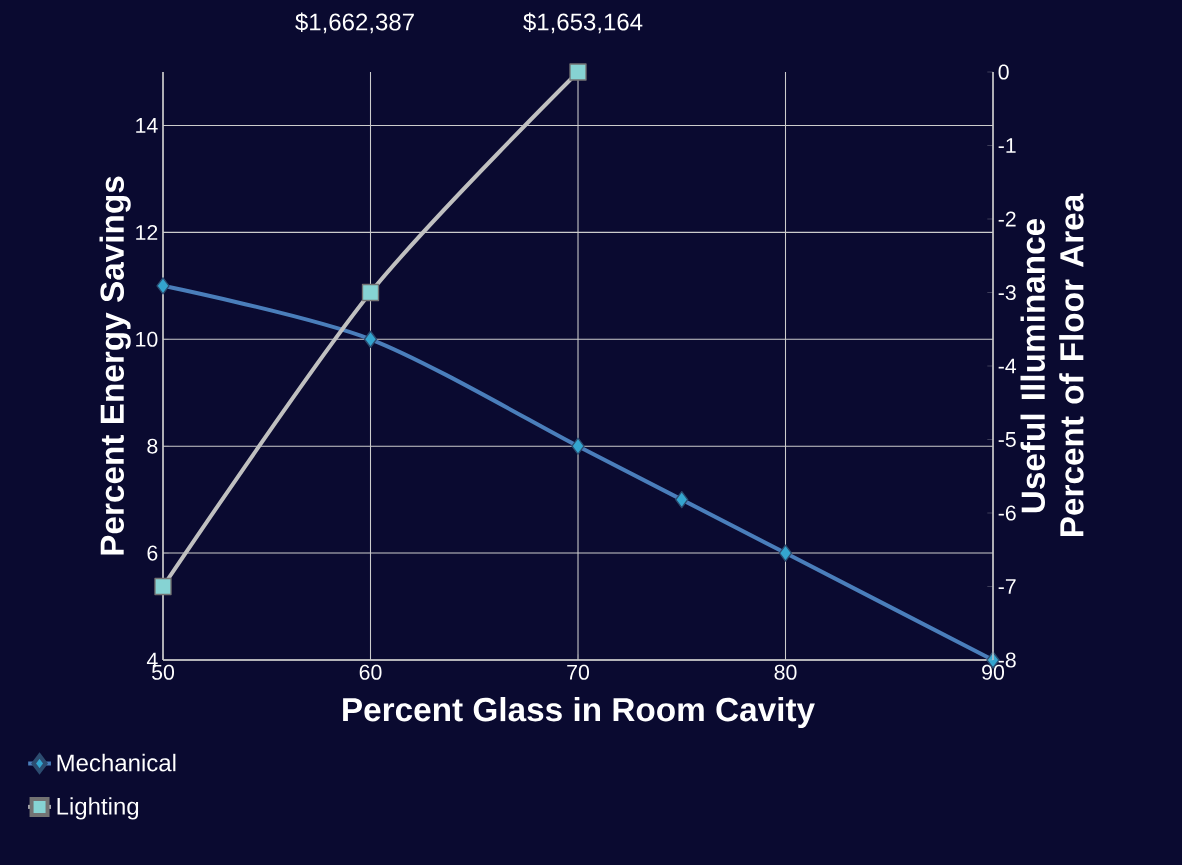 The image size is (1182, 865). What do you see at coordinates (1003, 72) in the screenshot?
I see `y2-tick-label: 0` at bounding box center [1003, 72].